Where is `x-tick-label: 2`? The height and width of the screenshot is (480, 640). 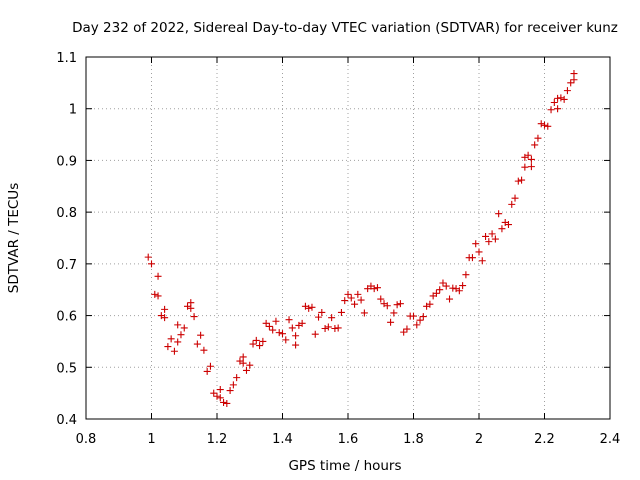
x-tick-label: 2 is located at coordinates (479, 439).